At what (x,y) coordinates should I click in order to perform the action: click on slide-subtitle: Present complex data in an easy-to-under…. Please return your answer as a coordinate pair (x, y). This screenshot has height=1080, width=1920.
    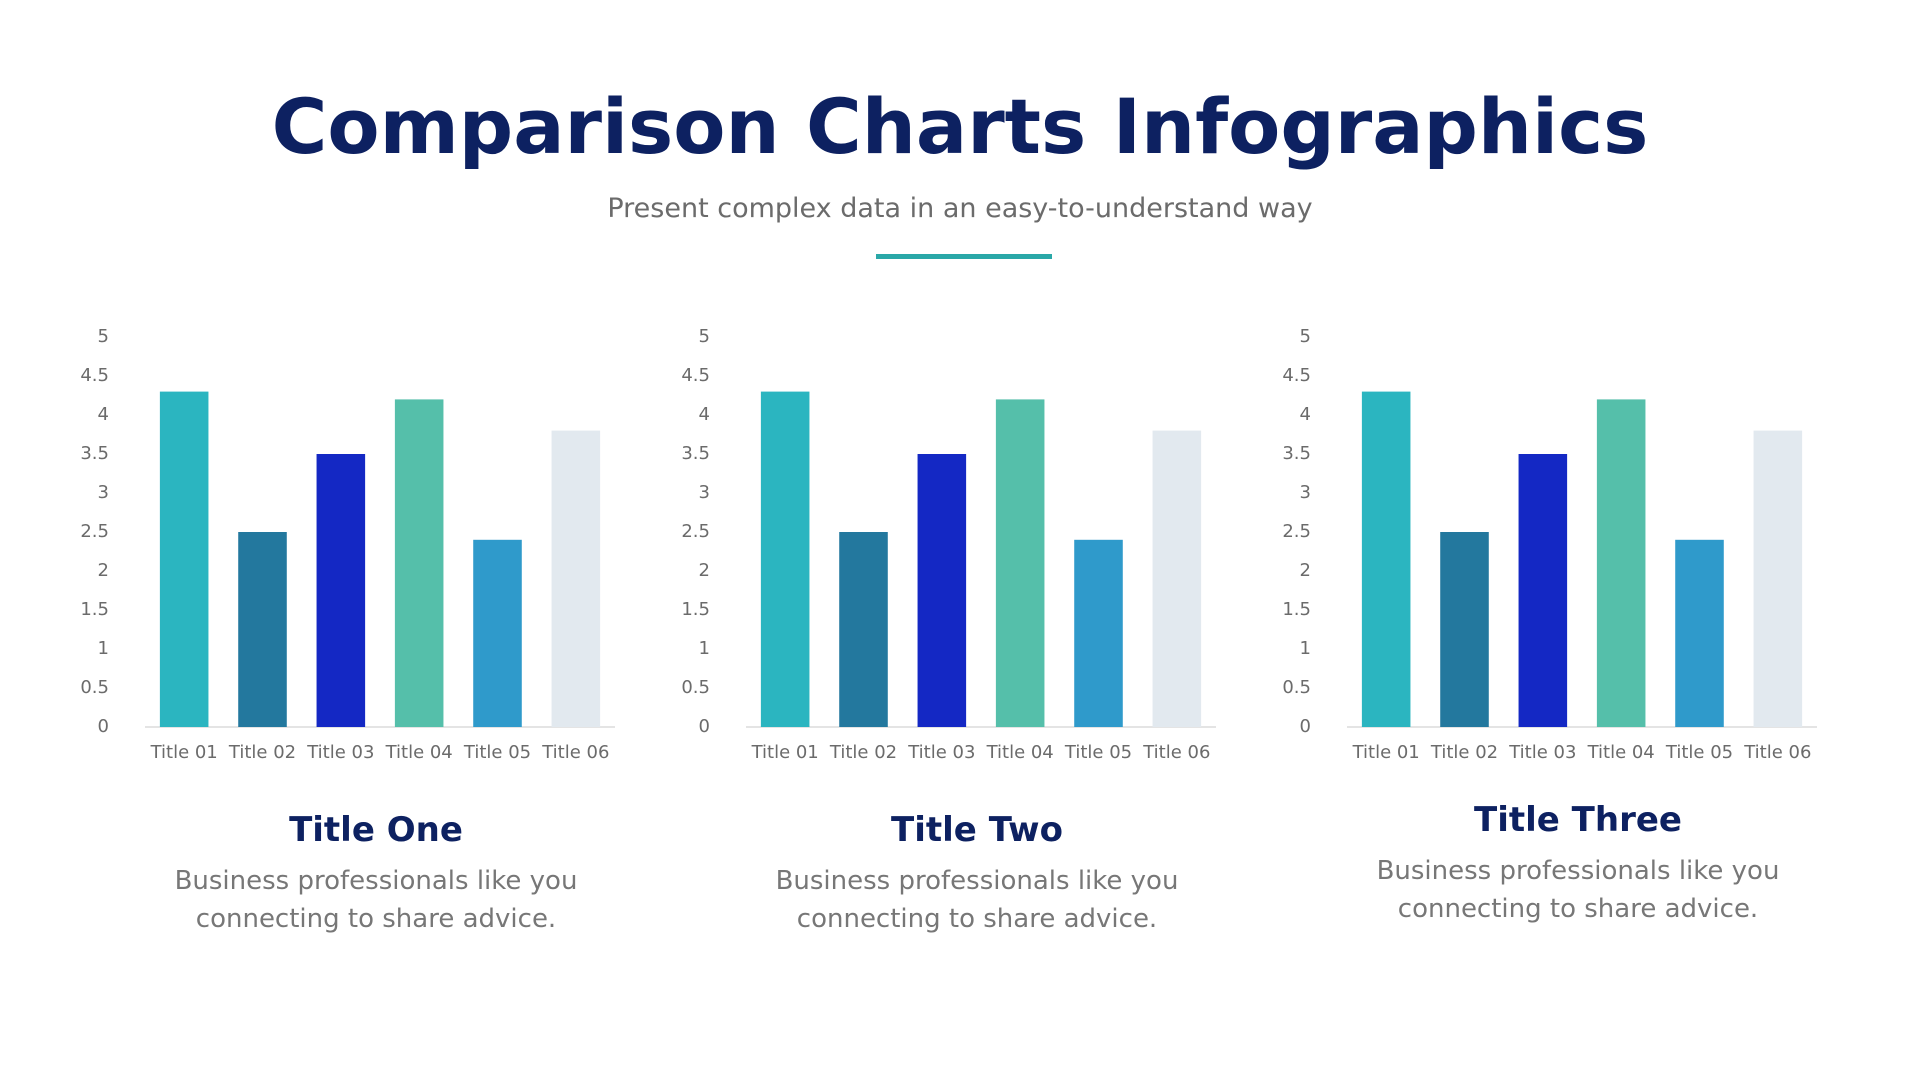
    Looking at the image, I should click on (960, 208).